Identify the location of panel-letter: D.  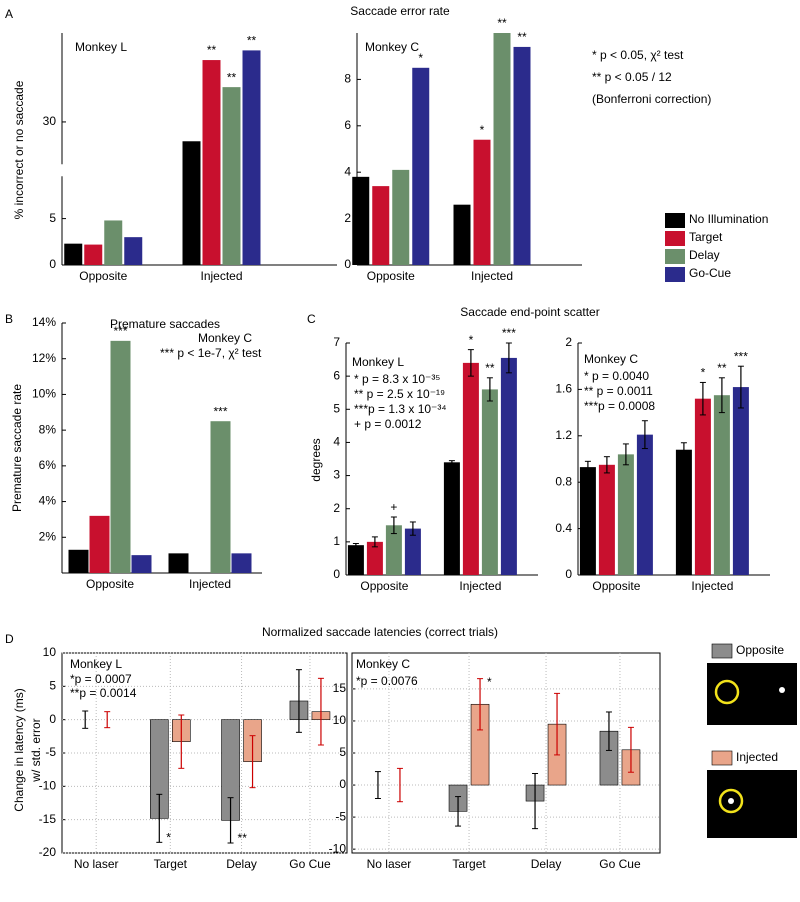
(9, 639).